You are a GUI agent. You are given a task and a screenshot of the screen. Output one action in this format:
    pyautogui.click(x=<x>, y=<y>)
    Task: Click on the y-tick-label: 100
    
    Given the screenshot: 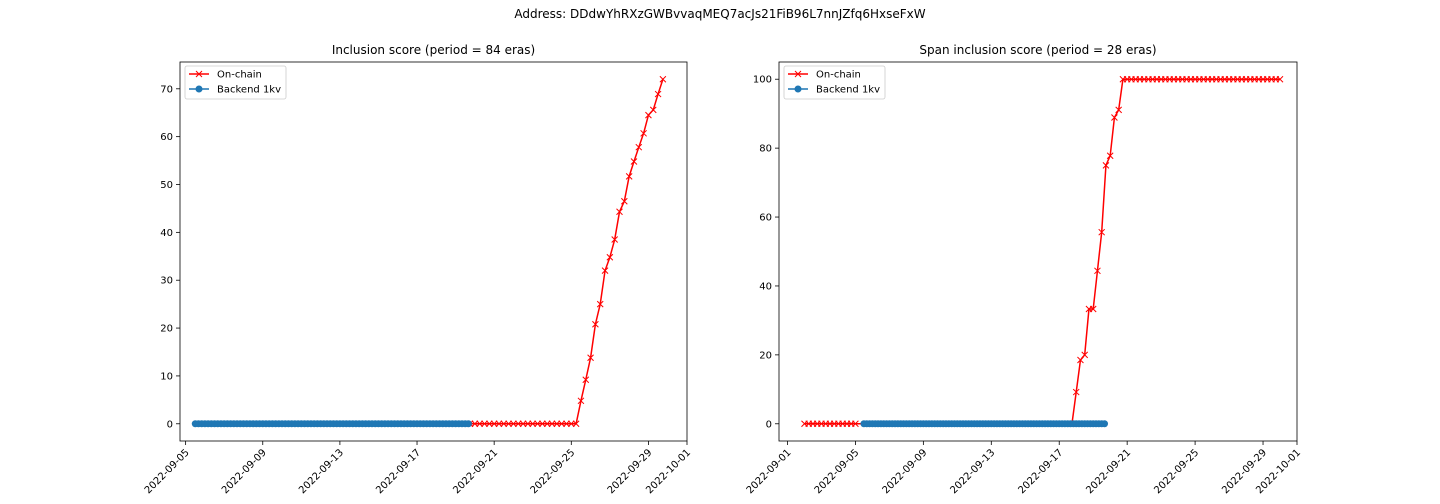 What is the action you would take?
    pyautogui.click(x=762, y=80)
    